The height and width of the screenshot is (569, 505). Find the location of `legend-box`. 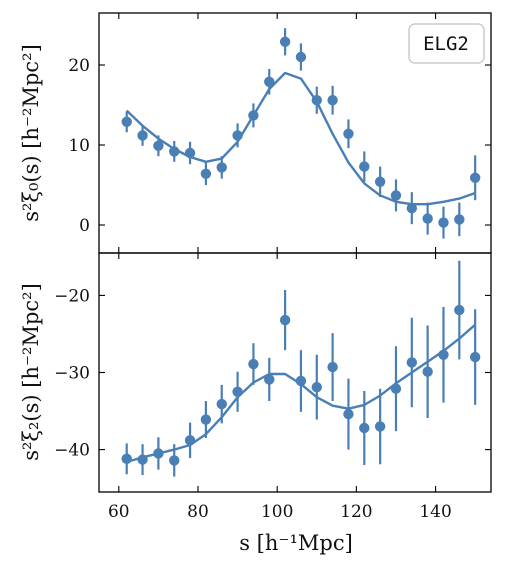

legend-box is located at coordinates (446, 43).